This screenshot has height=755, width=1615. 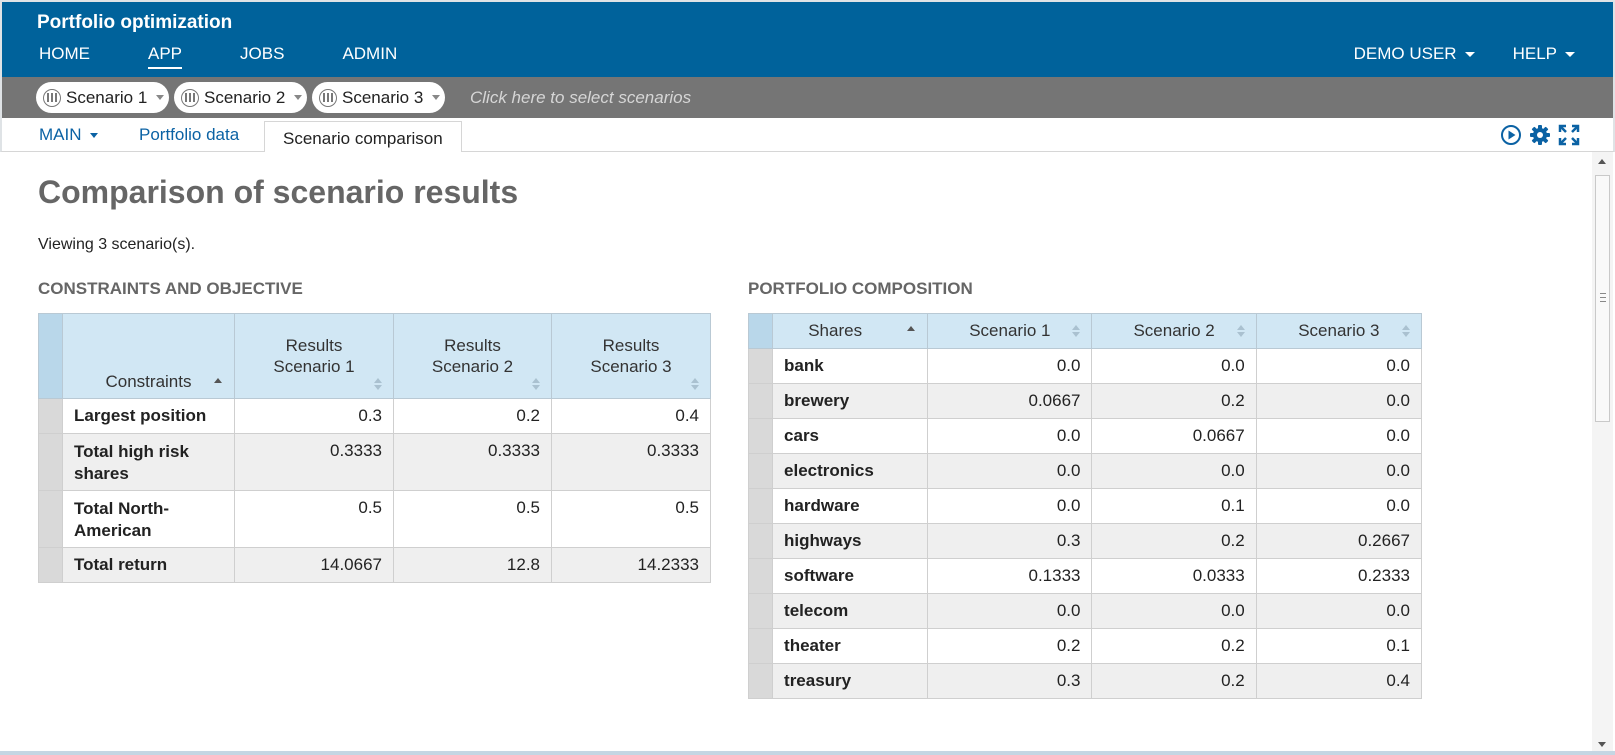 I want to click on main-nav: HOME APP JOBS ADMIN, so click(x=247, y=56).